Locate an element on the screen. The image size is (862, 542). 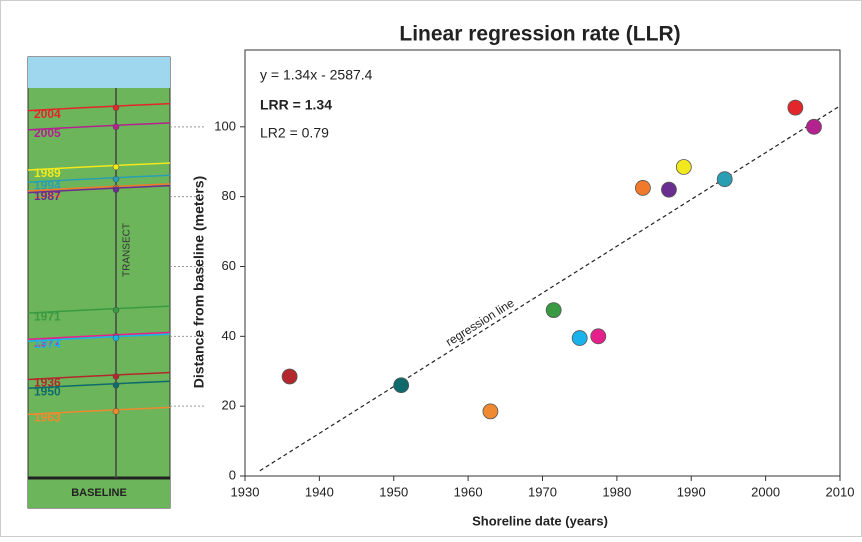
x-tick-label: 2000 is located at coordinates (765, 491).